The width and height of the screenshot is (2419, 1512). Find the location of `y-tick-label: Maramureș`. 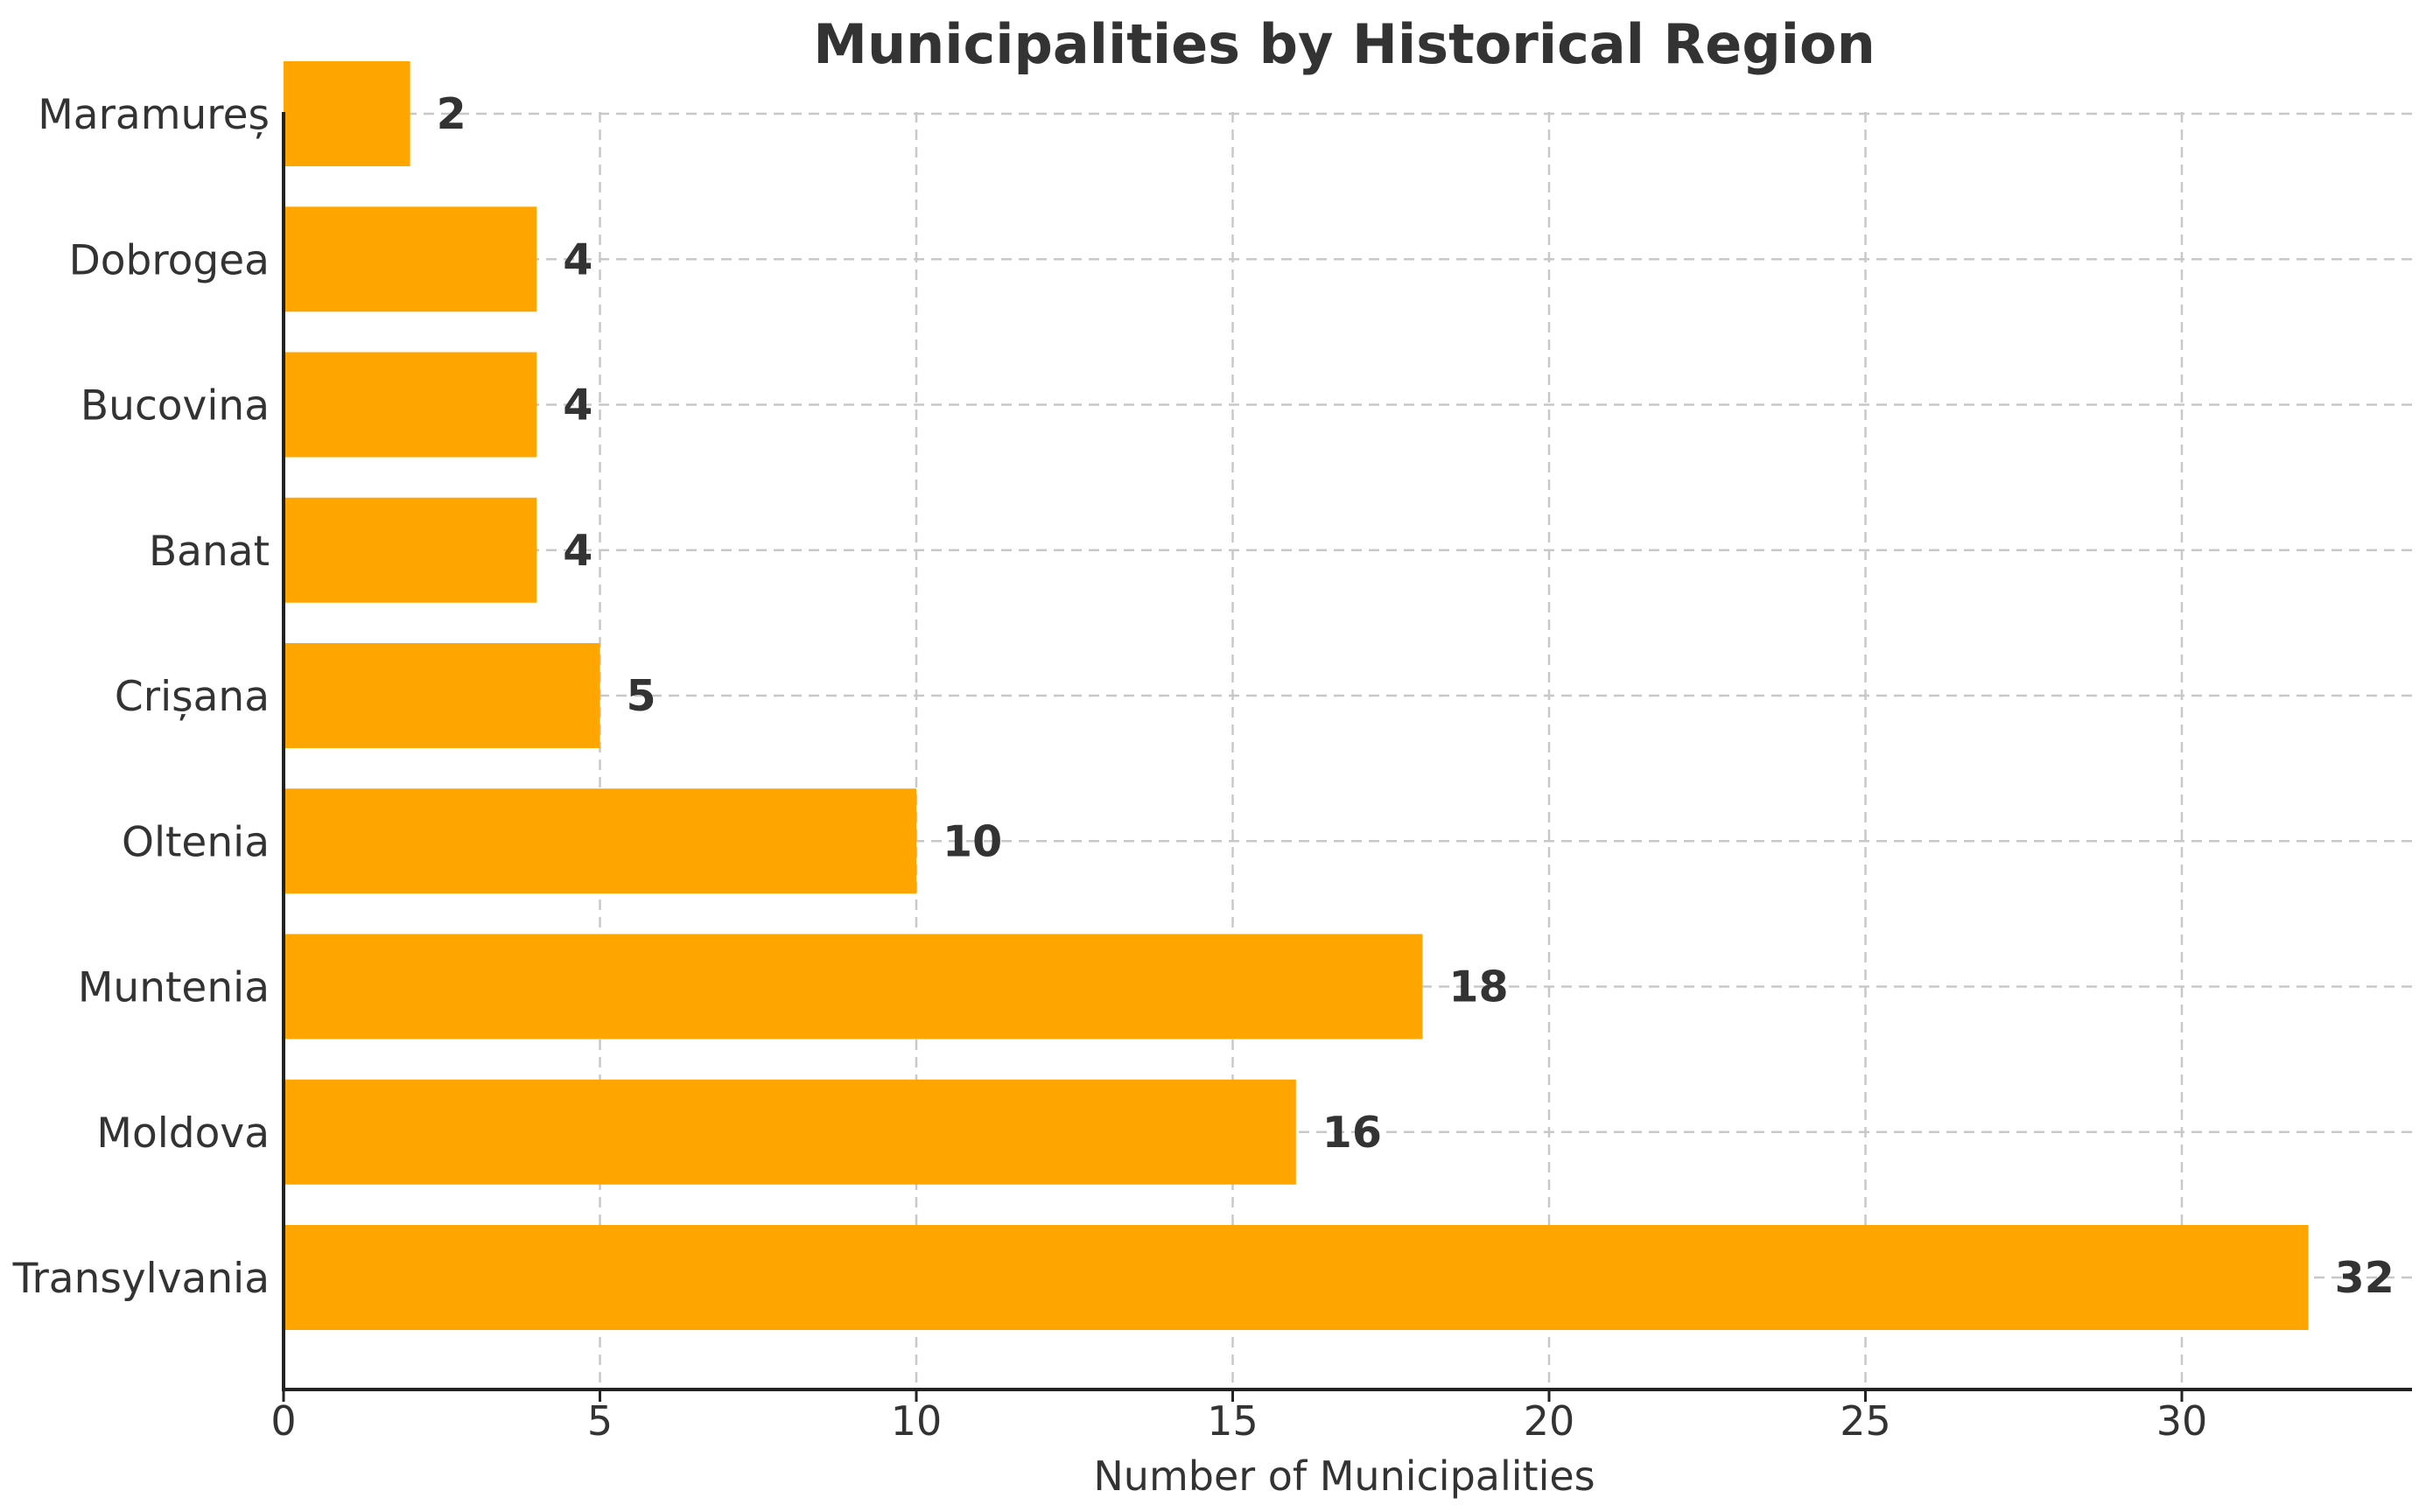

y-tick-label: Maramureș is located at coordinates (154, 115).